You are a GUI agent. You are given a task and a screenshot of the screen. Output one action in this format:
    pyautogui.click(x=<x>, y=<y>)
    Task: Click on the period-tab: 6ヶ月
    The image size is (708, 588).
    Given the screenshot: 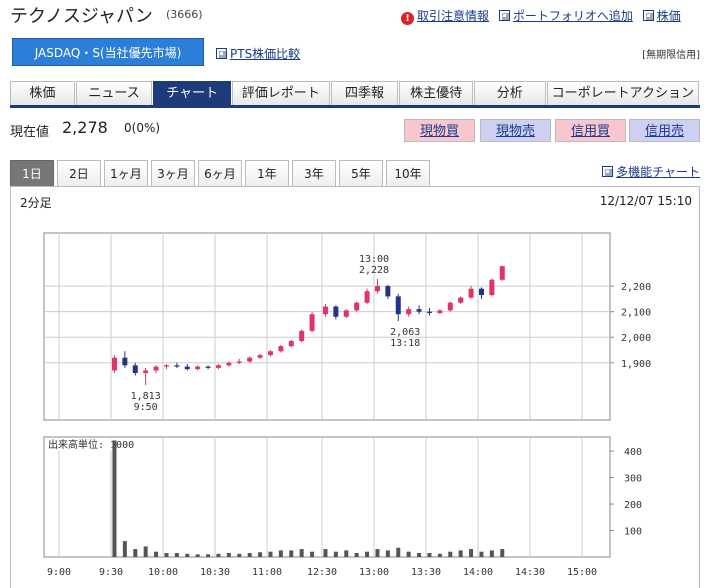 What is the action you would take?
    pyautogui.click(x=220, y=173)
    